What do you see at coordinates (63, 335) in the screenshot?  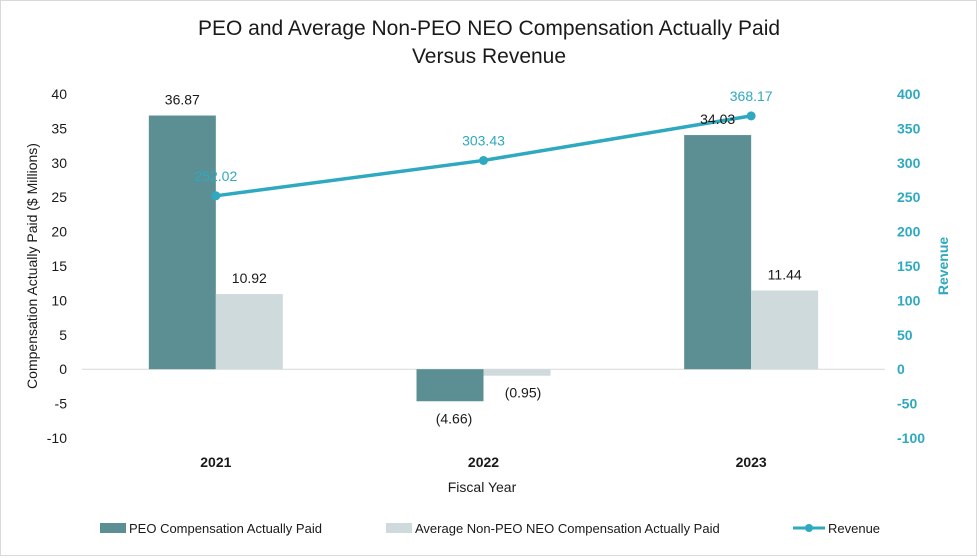 I see `y-tick-left: 5` at bounding box center [63, 335].